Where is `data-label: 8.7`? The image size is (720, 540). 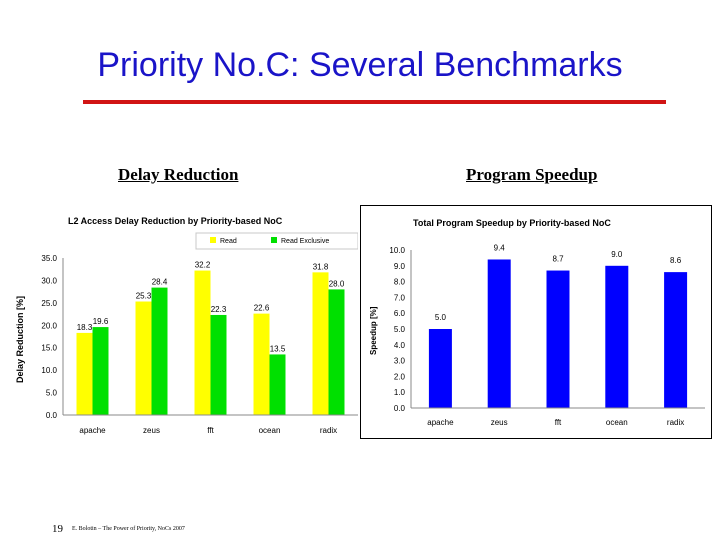
data-label: 8.7 is located at coordinates (558, 259).